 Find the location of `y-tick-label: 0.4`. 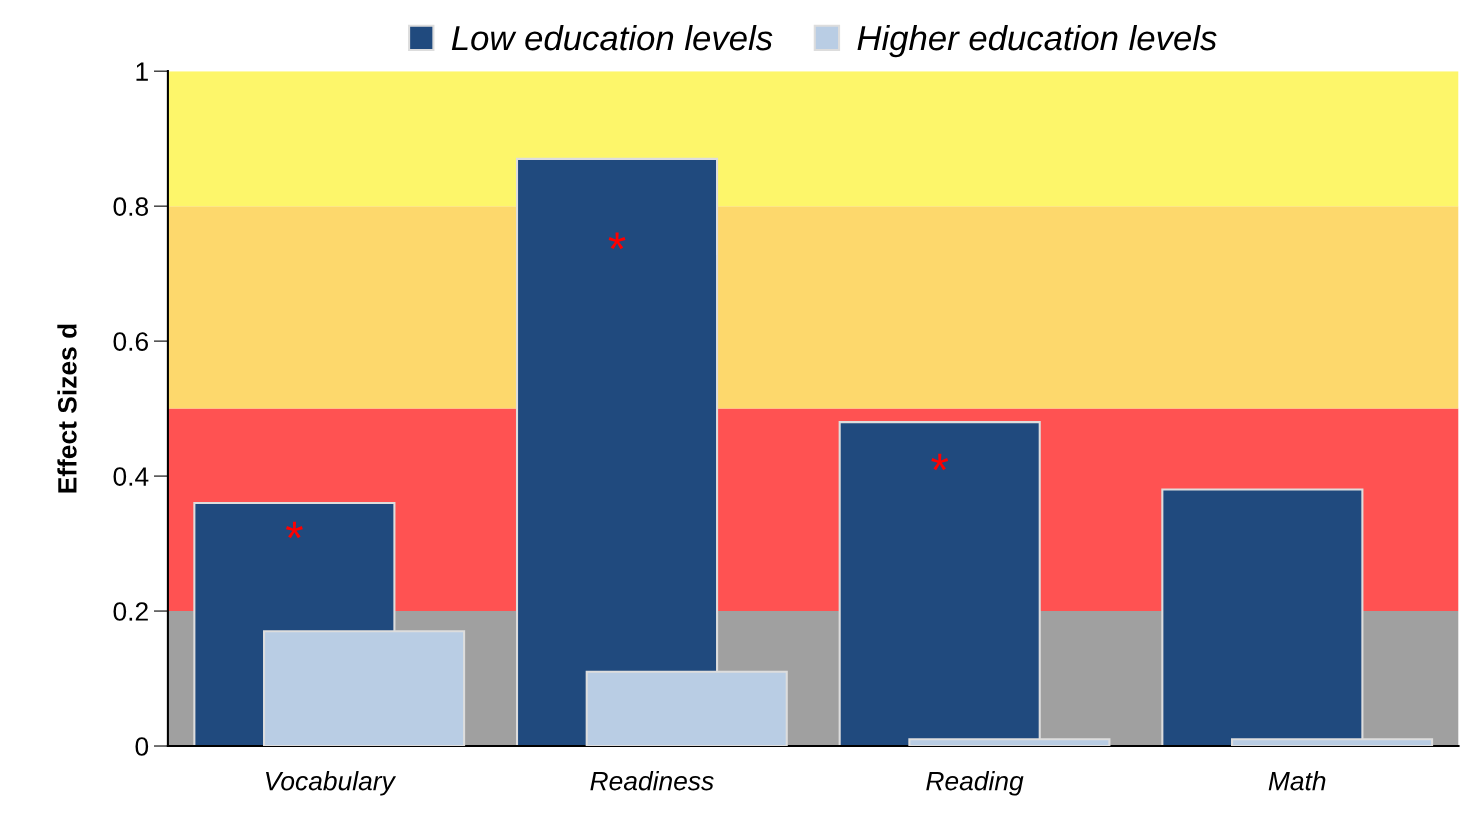

y-tick-label: 0.4 is located at coordinates (131, 476).